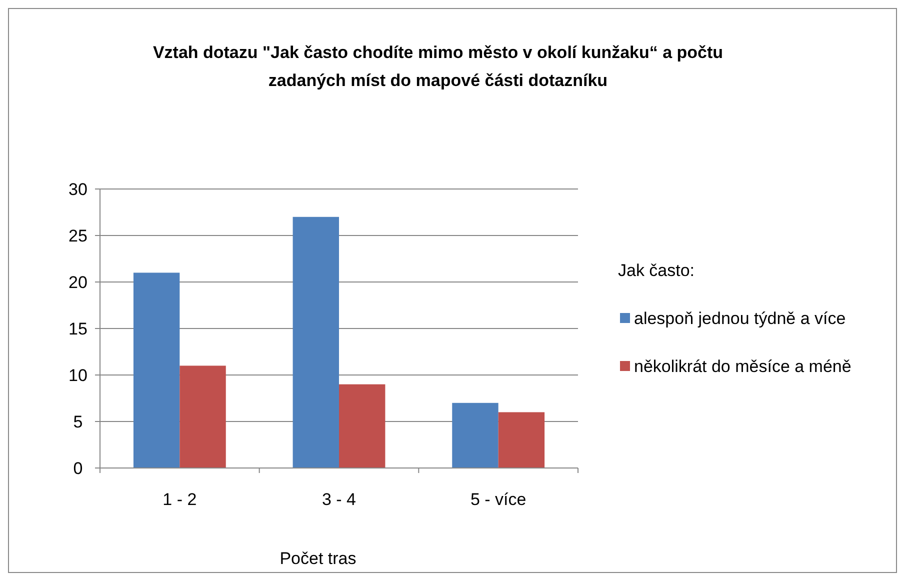 This screenshot has height=579, width=912. Describe the element at coordinates (78, 189) in the screenshot. I see `y-tick-label: 30` at that location.